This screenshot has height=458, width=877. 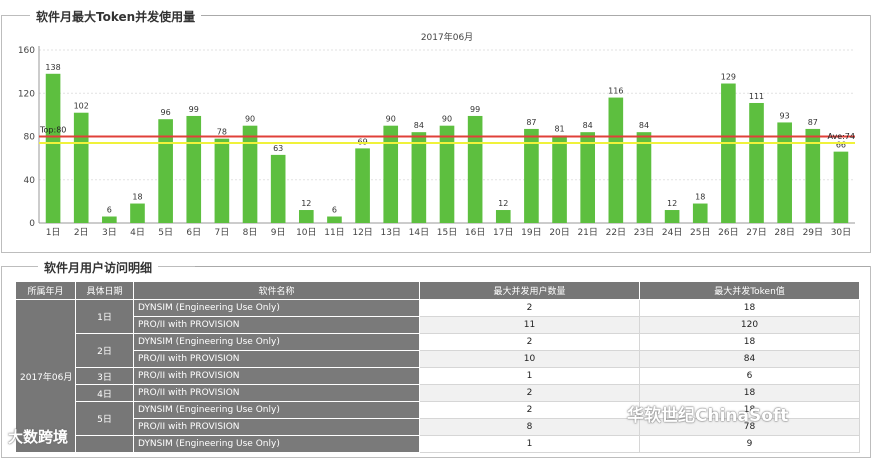 I want to click on cell-max-tokens: 84, so click(x=749, y=359).